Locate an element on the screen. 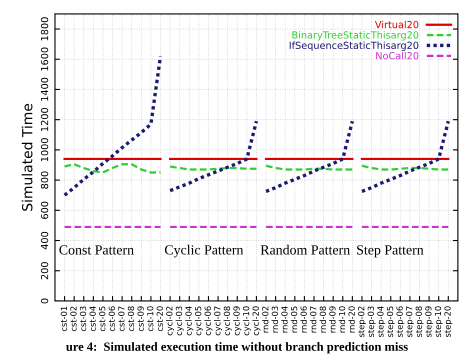 The height and width of the screenshot is (357, 474). x-tick-label: step-09 is located at coordinates (429, 321).